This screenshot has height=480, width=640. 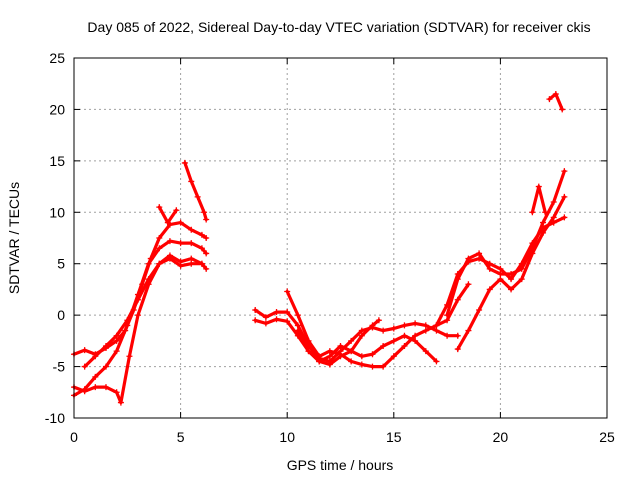 I want to click on y-tick-label: 10, so click(x=57, y=212).